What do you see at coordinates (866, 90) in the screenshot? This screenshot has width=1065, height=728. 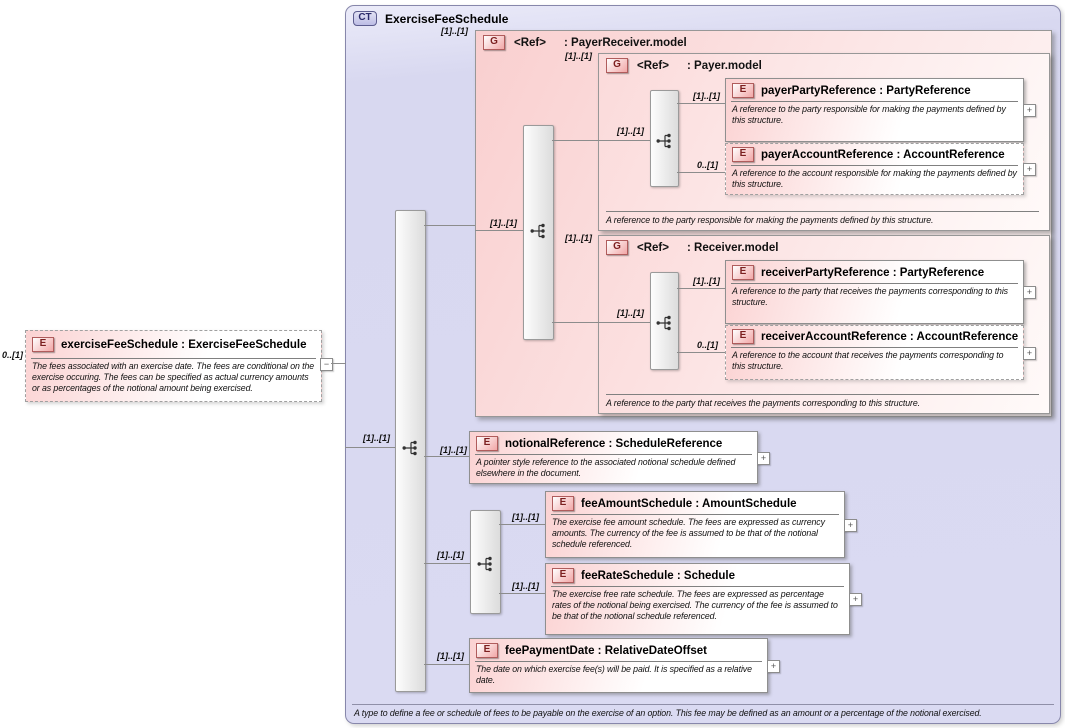 I see `element-title: payerPartyReference : PartyReference` at bounding box center [866, 90].